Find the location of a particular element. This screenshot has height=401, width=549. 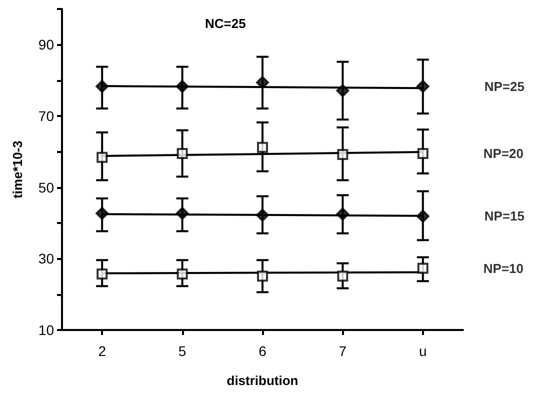

y-axis-title: time*10-3 is located at coordinates (17, 169).